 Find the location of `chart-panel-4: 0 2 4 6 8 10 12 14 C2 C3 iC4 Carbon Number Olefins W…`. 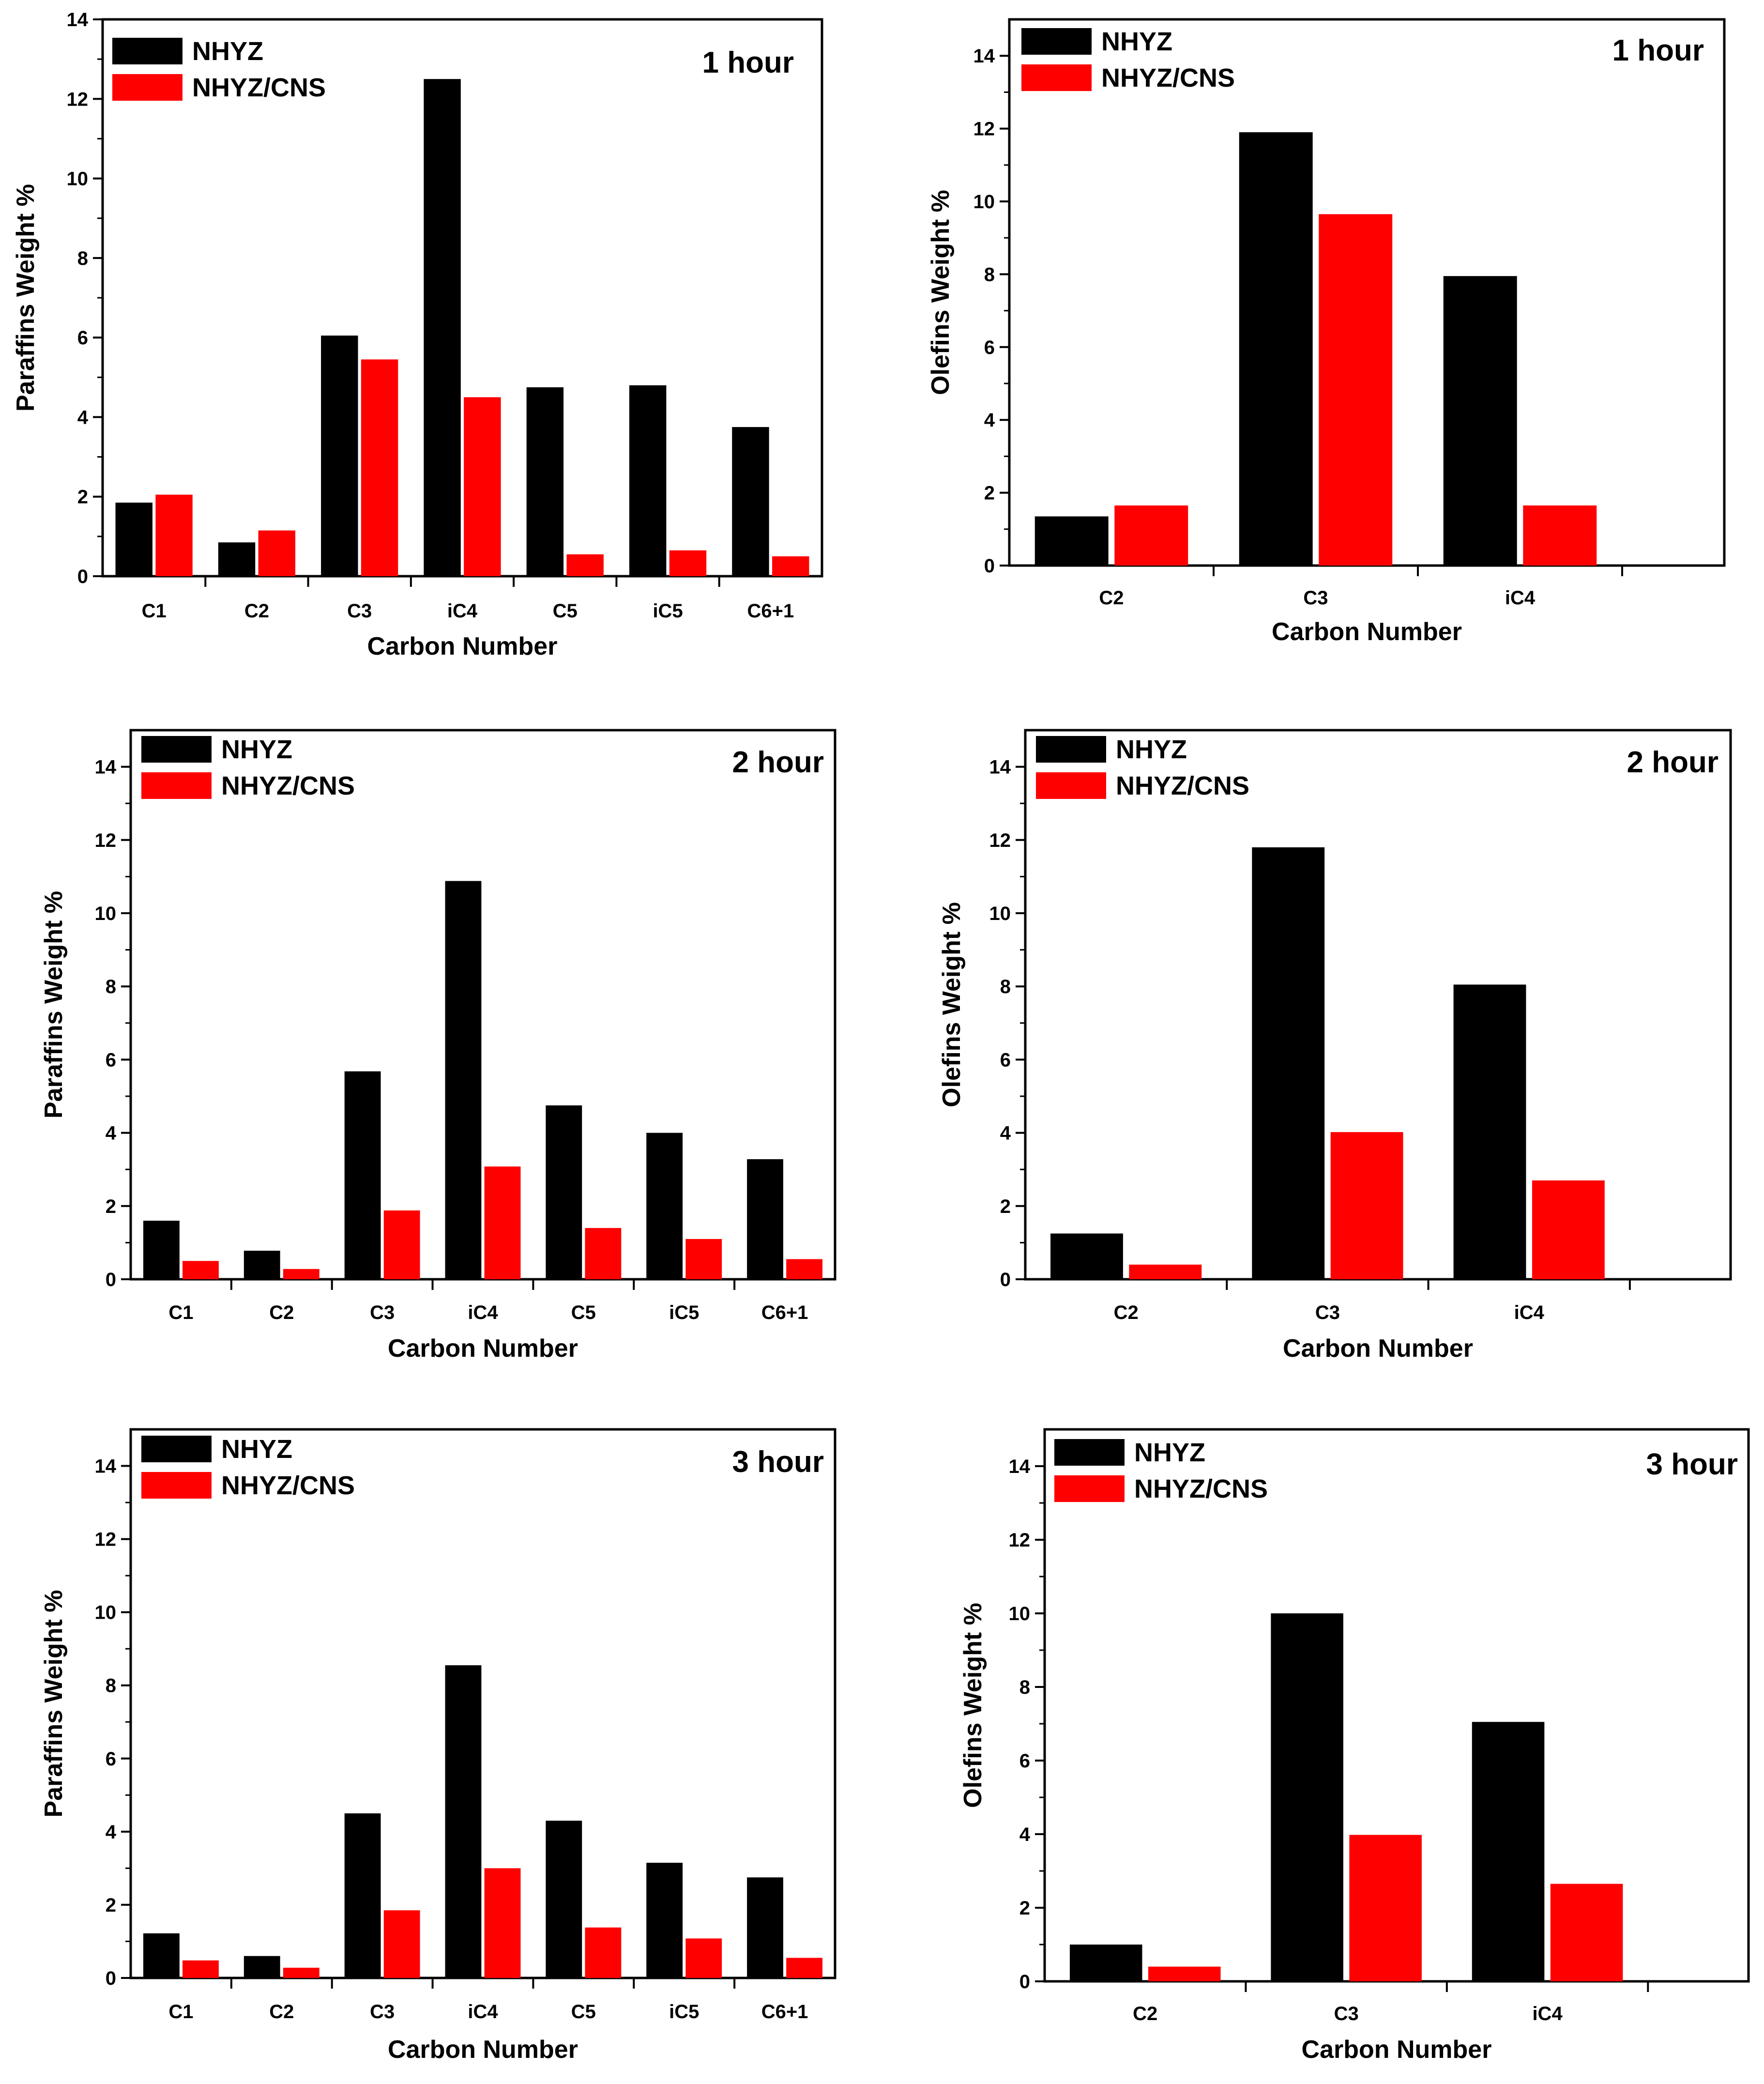

chart-panel-4: 0 2 4 6 8 10 12 14 C2 C3 iC4 Carbon Number Olefins W… is located at coordinates (1335, 1046).